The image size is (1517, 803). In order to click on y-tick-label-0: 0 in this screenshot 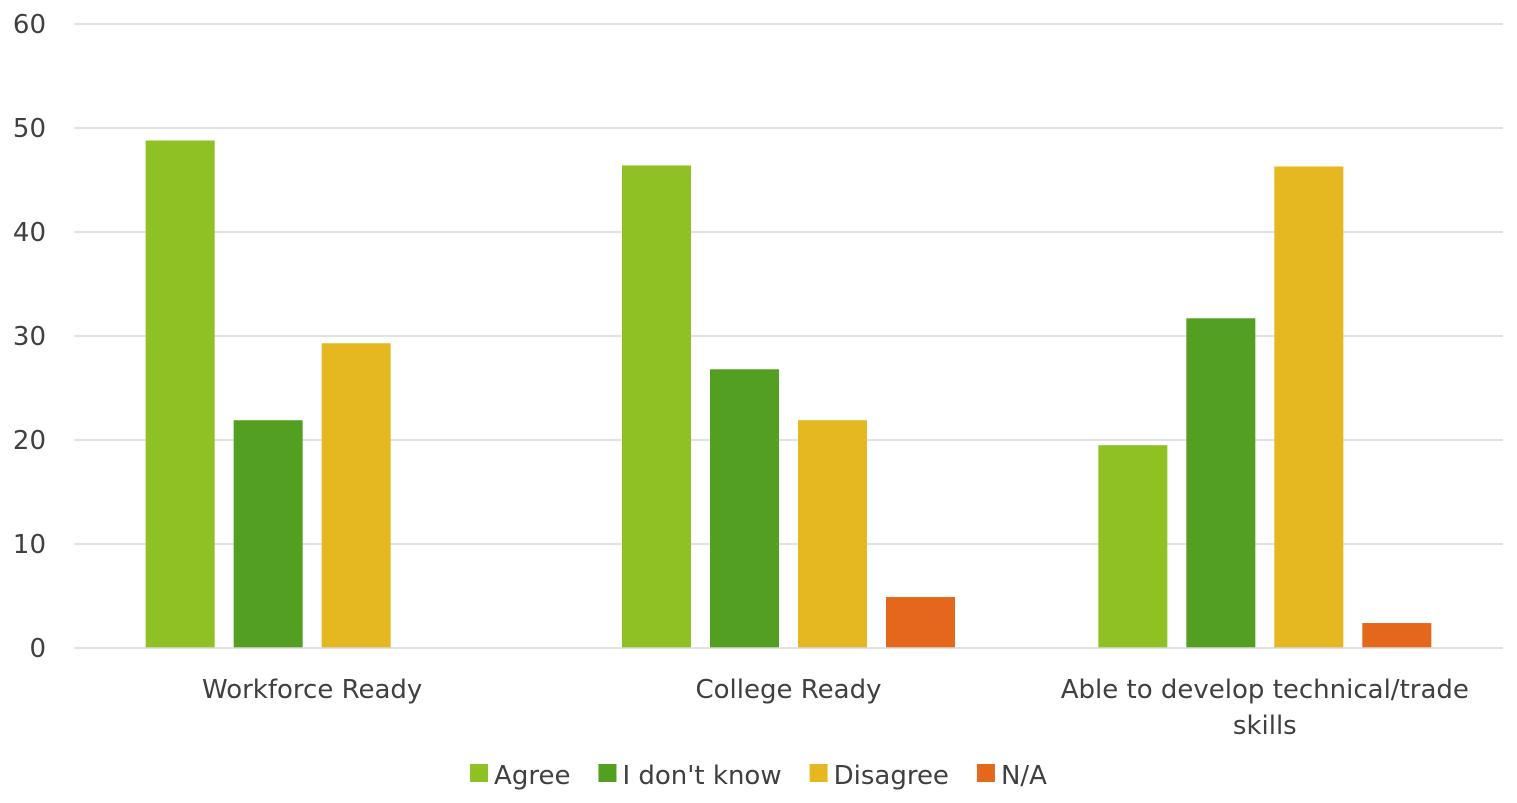, I will do `click(37, 649)`.